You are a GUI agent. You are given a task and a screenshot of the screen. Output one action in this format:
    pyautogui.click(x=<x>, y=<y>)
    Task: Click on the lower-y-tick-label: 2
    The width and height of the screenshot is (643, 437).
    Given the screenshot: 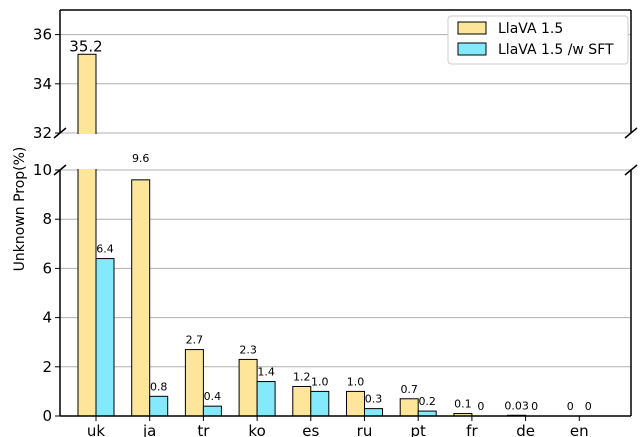 What is the action you would take?
    pyautogui.click(x=47, y=367)
    